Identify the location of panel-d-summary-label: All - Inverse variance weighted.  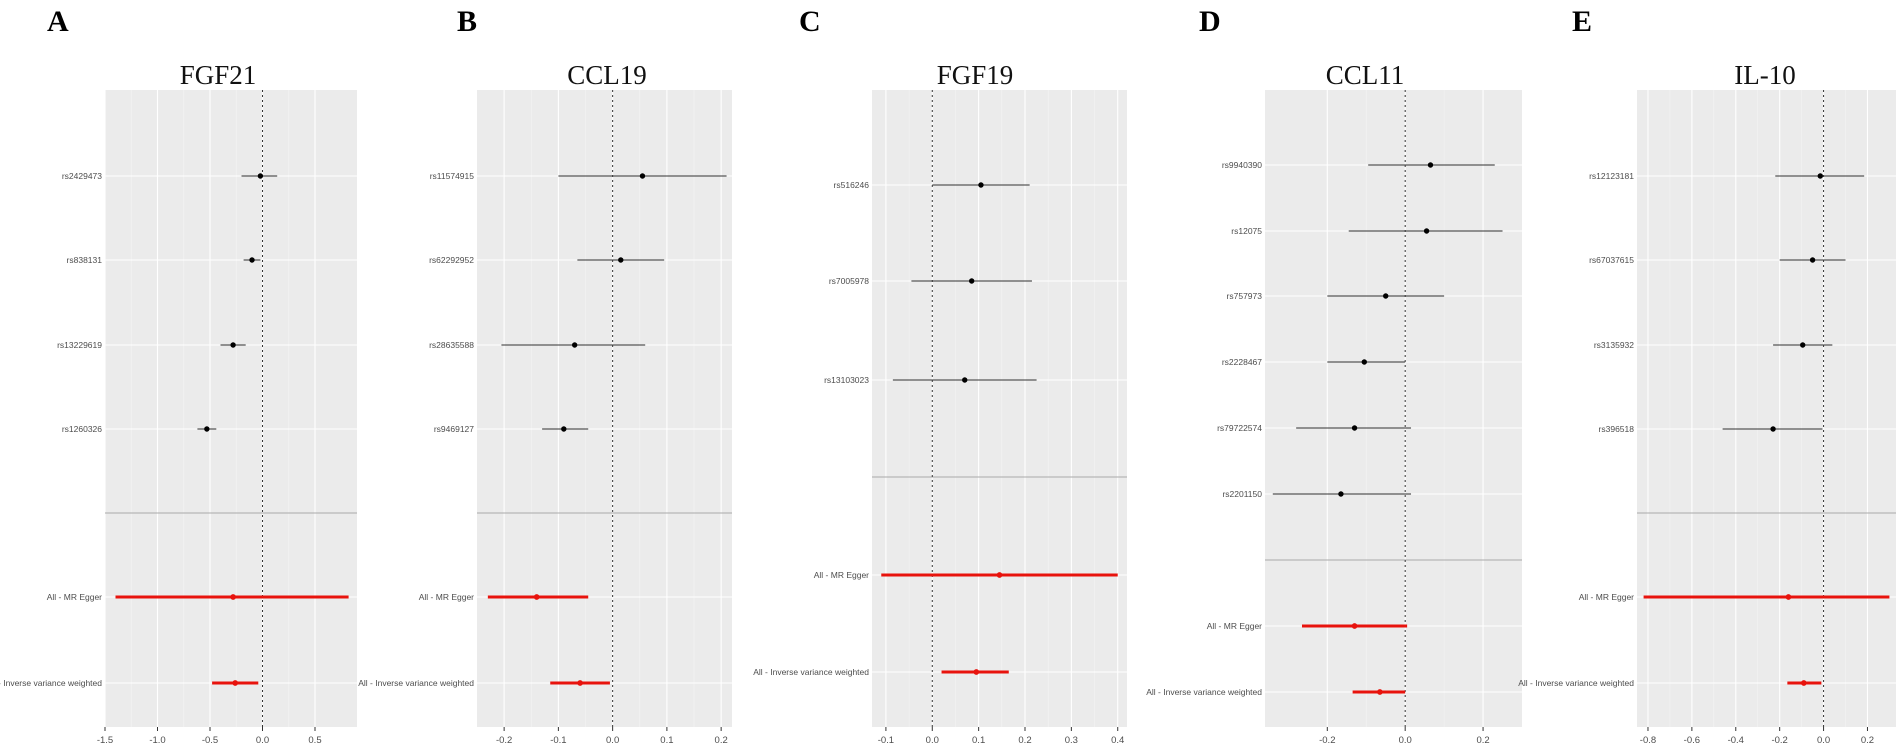
(1204, 692).